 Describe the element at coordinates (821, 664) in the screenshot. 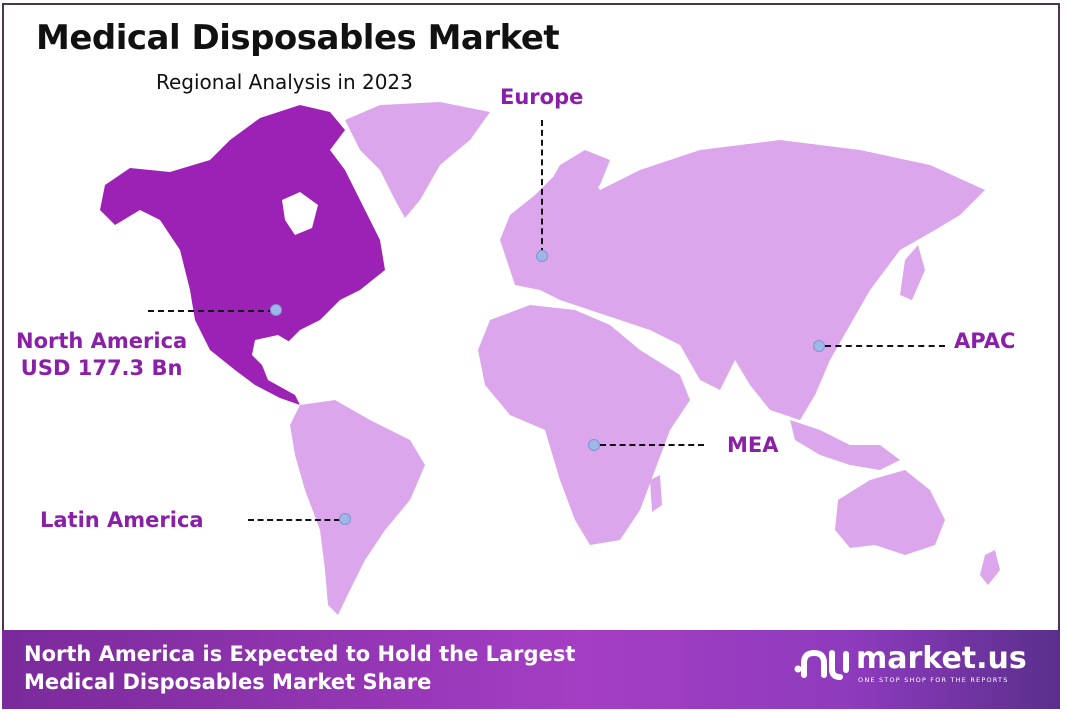

I see `market-us-logo-icon` at that location.